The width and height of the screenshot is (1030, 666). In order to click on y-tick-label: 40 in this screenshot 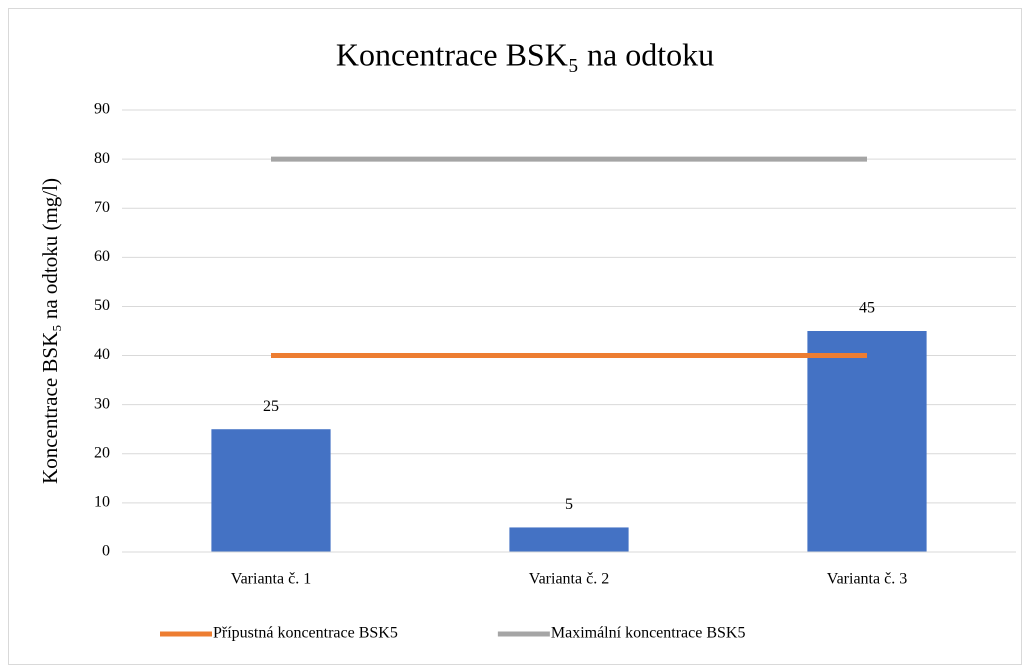, I will do `click(102, 354)`.